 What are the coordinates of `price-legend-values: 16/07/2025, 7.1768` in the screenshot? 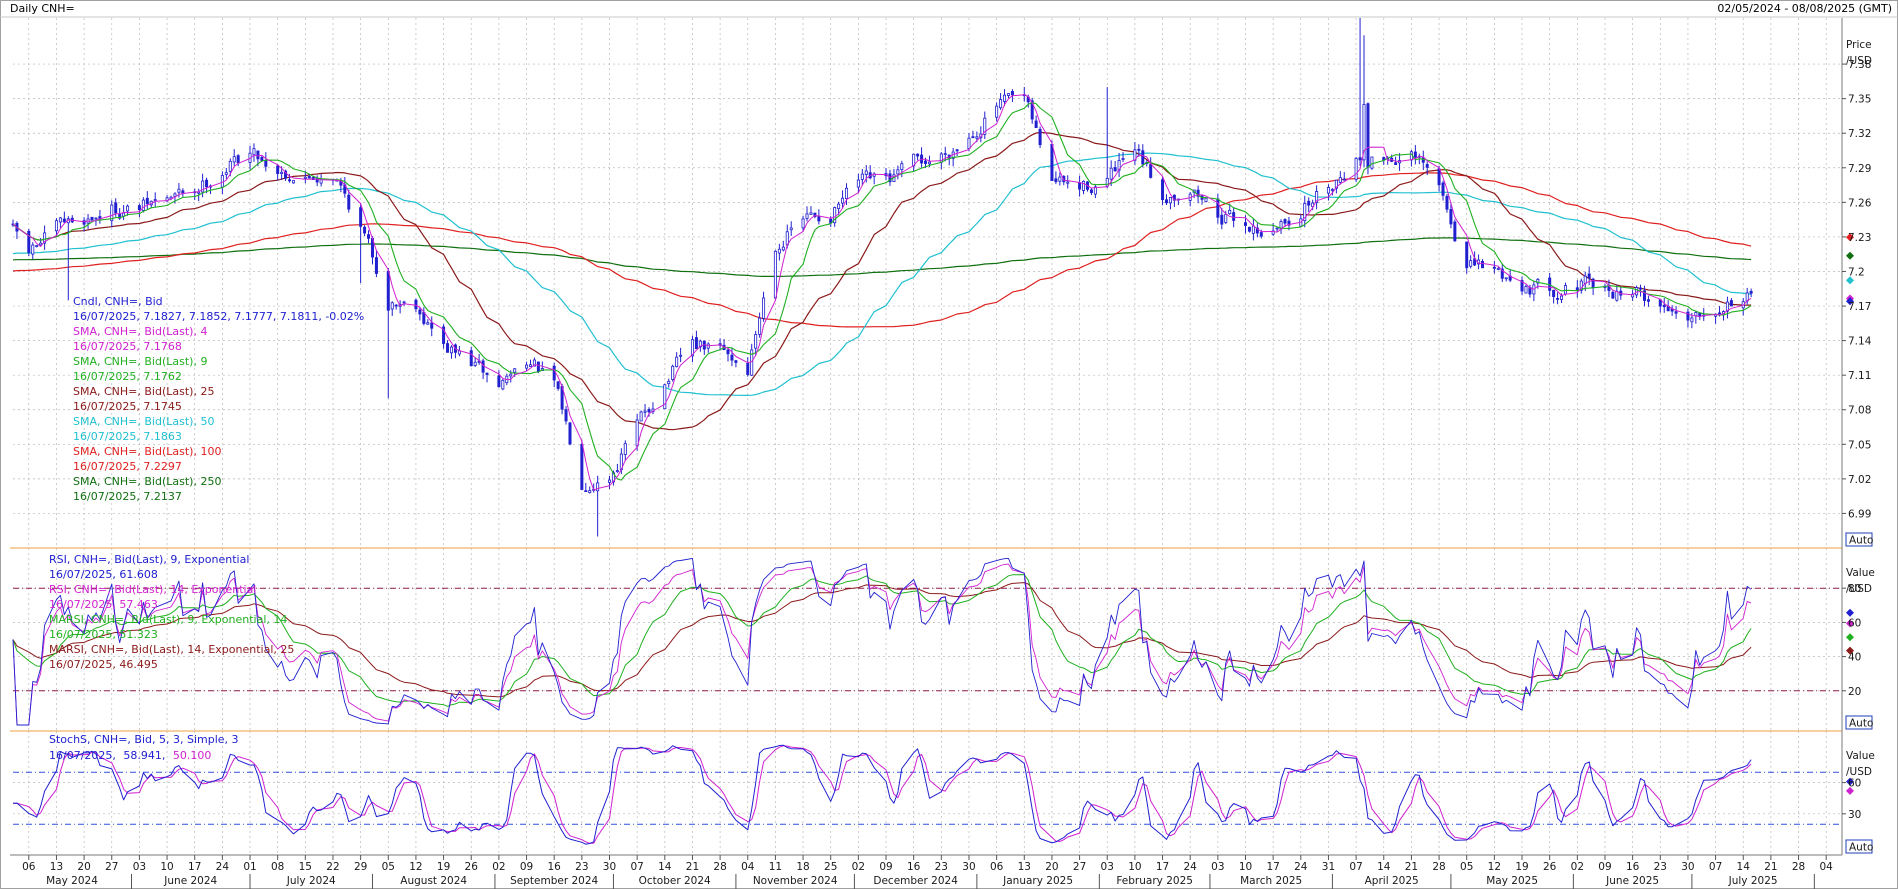 It's located at (127, 346).